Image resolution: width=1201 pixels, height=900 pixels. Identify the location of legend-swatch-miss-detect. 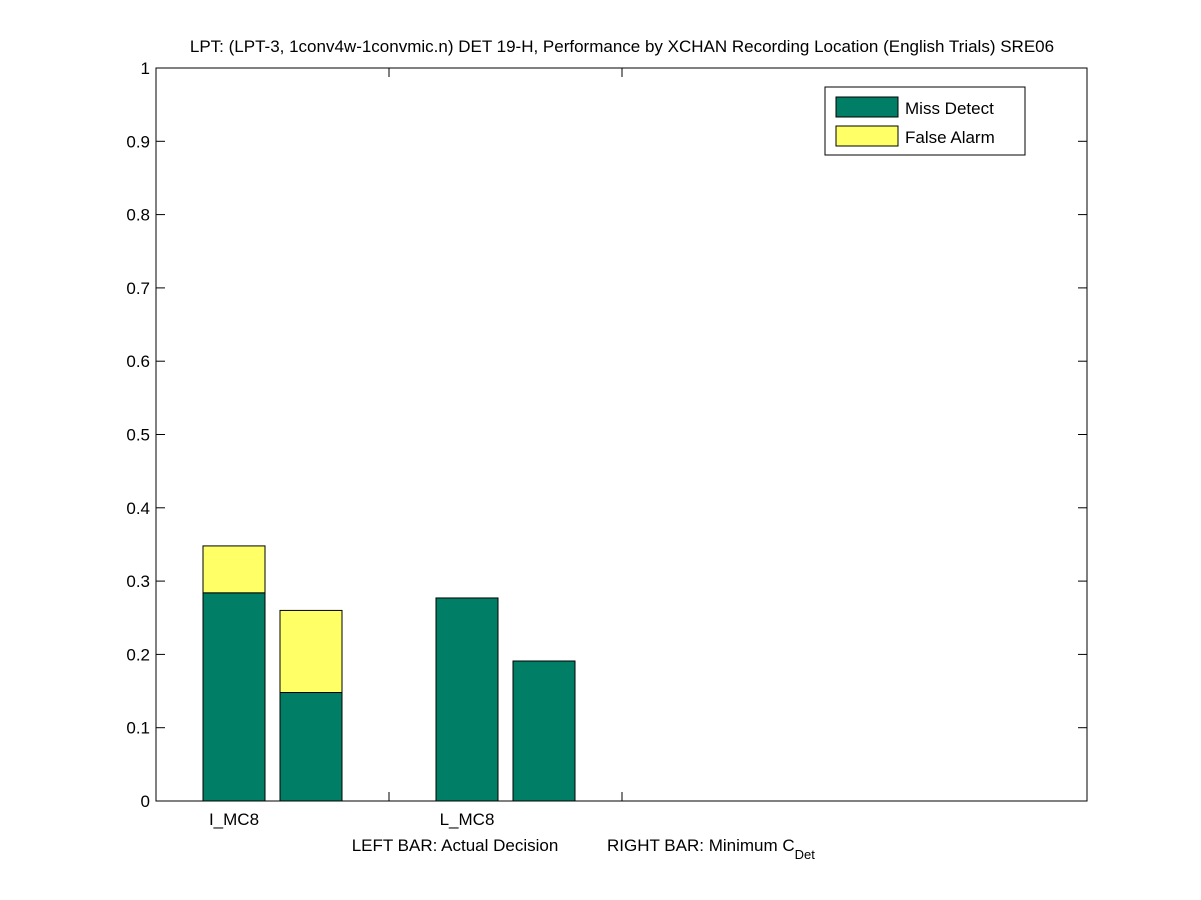
(867, 107).